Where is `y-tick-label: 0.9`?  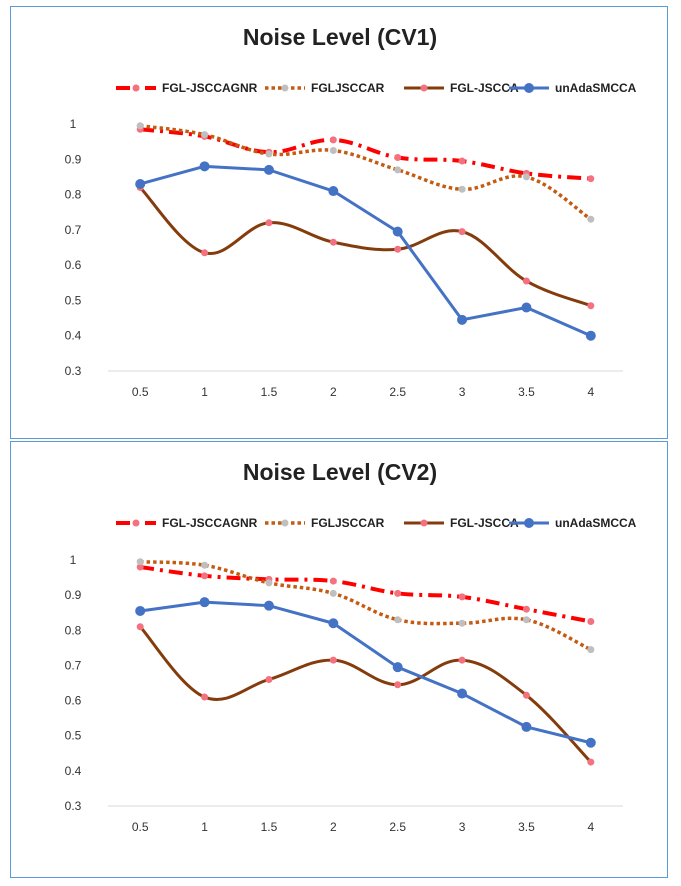
y-tick-label: 0.9 is located at coordinates (73, 159).